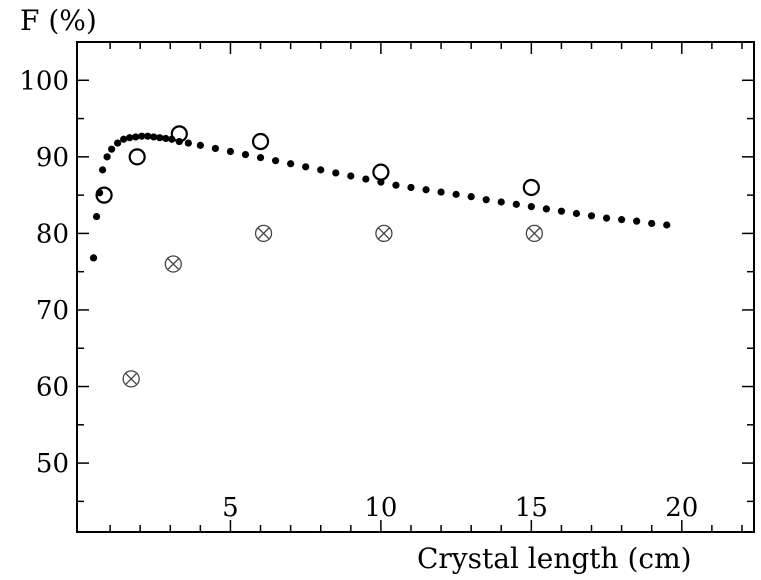 The image size is (761, 580). I want to click on x-tick-label: 10, so click(380, 508).